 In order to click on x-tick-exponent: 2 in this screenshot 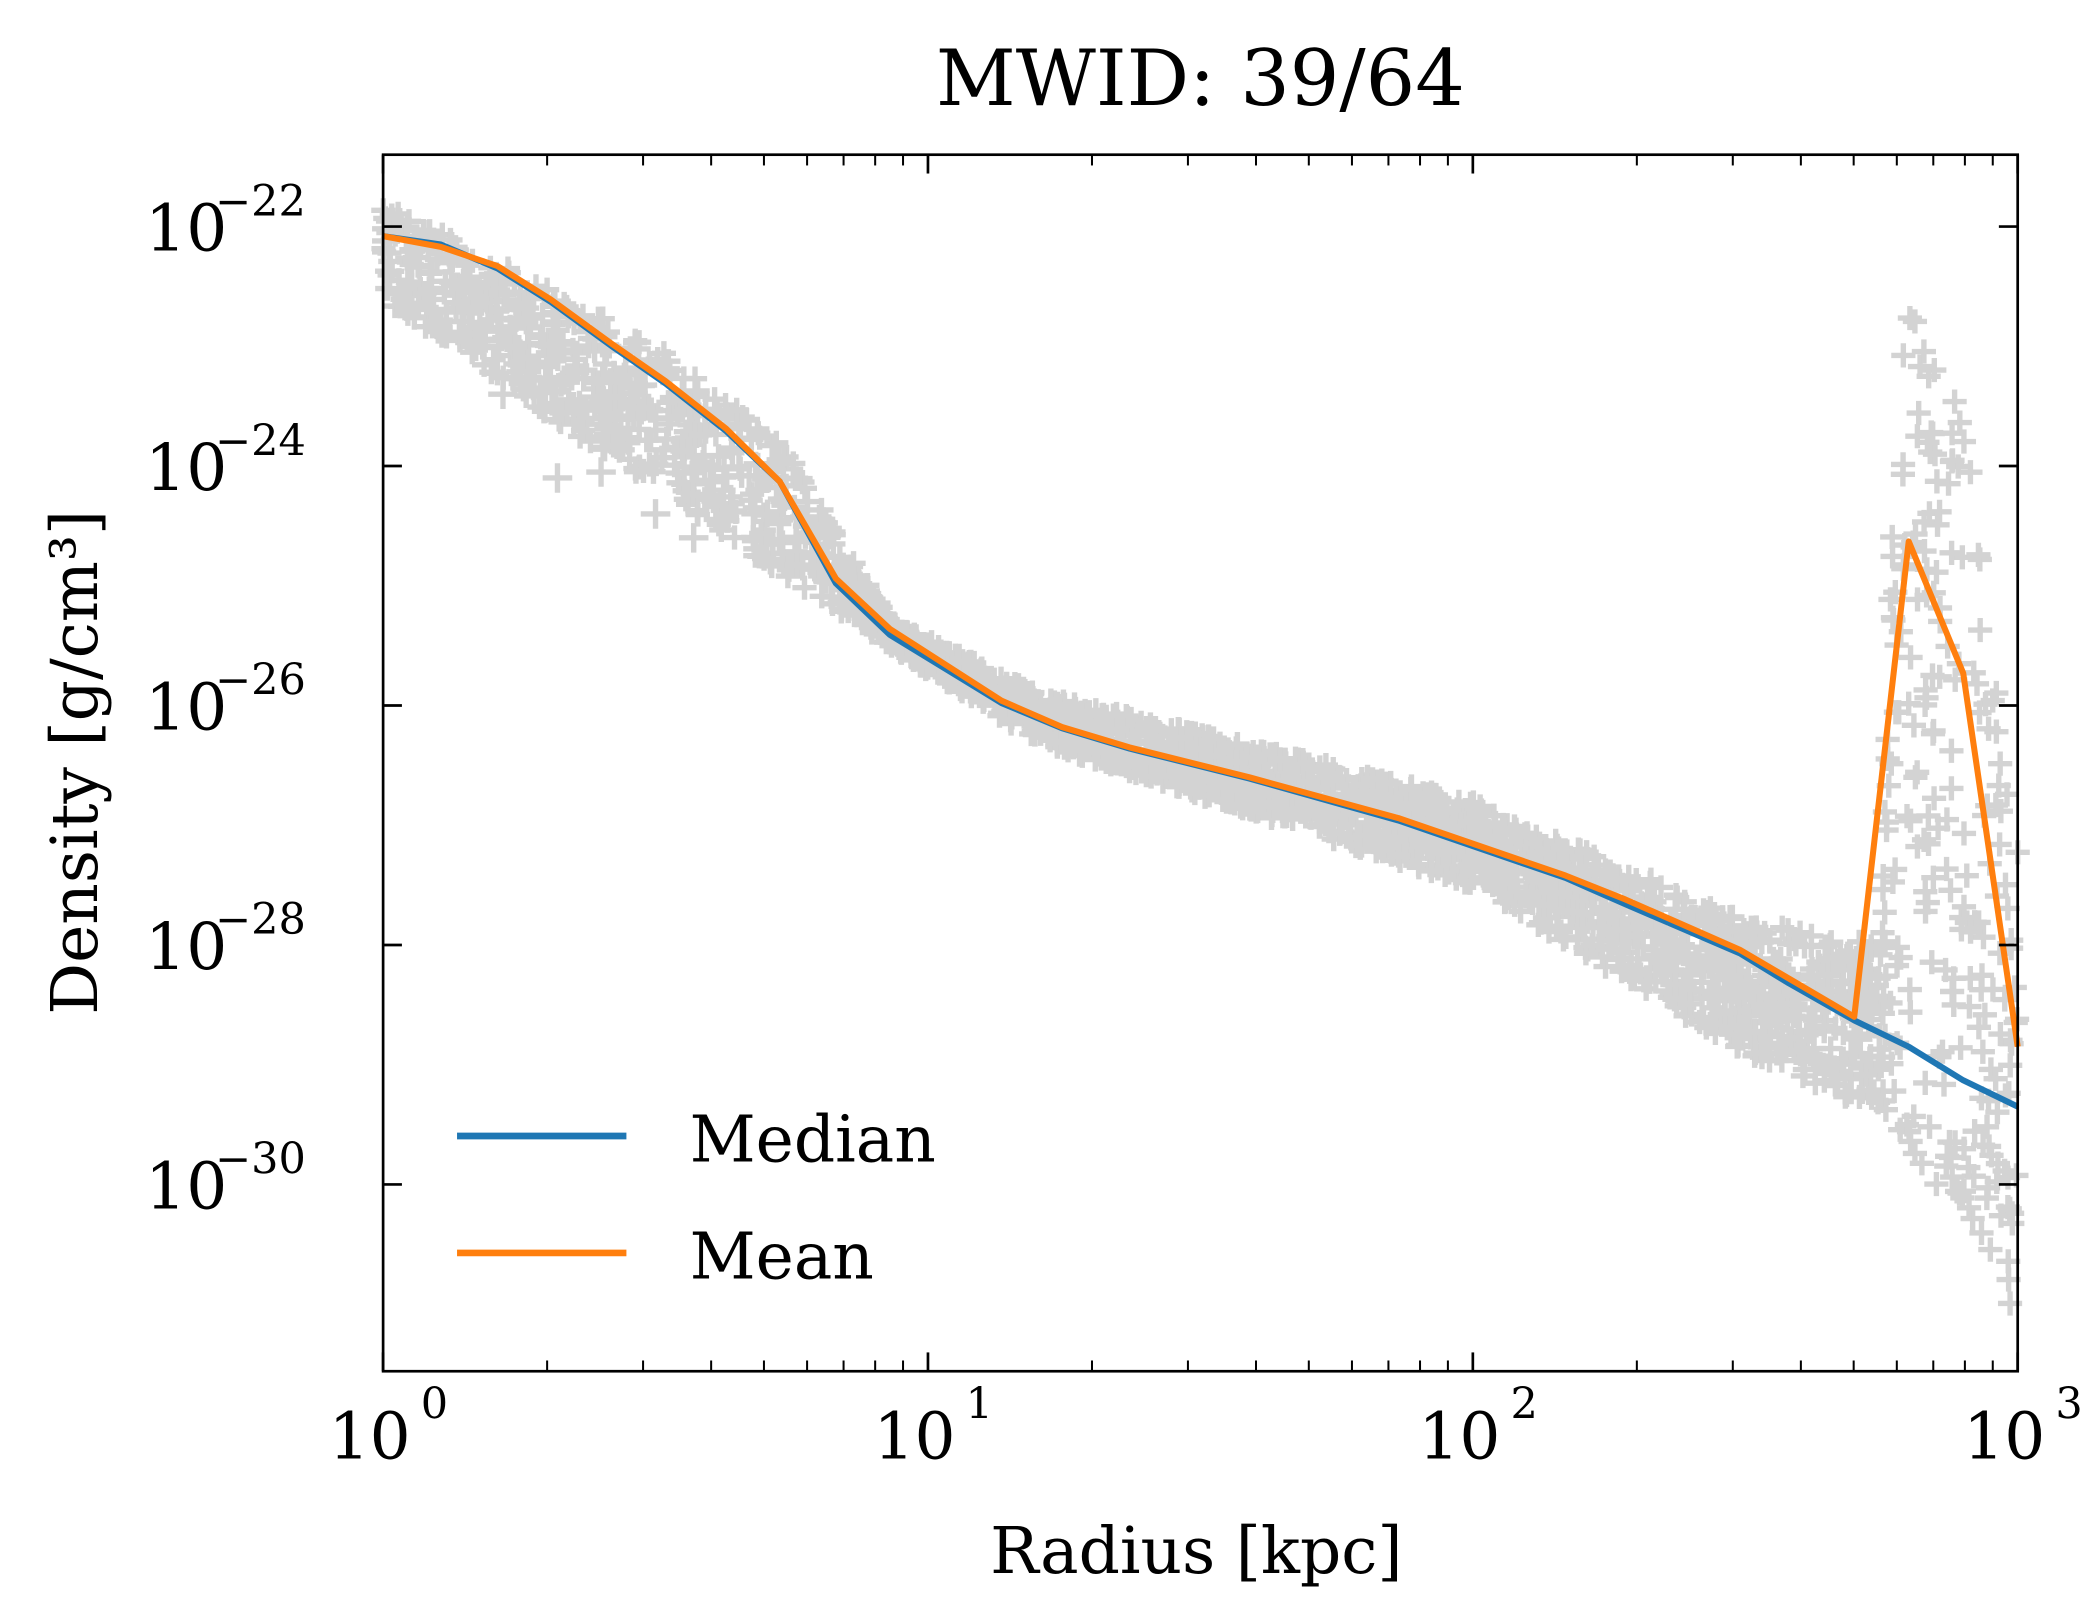, I will do `click(1523, 1404)`.